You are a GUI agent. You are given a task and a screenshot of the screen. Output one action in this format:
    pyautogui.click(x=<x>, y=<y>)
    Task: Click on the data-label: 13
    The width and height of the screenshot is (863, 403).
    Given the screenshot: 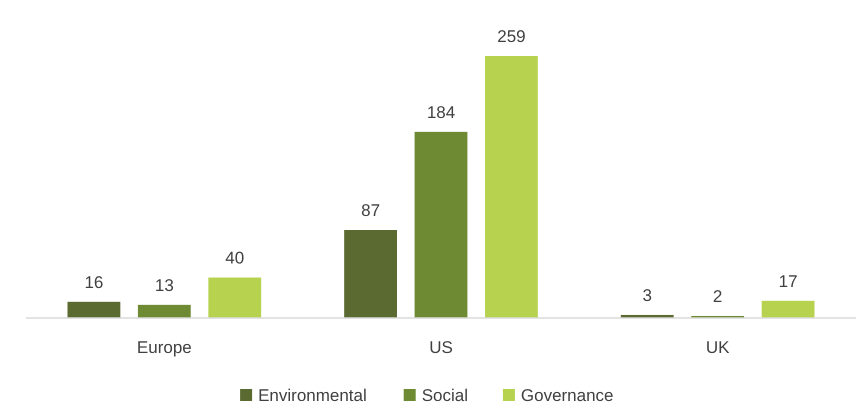 What is the action you would take?
    pyautogui.click(x=164, y=285)
    